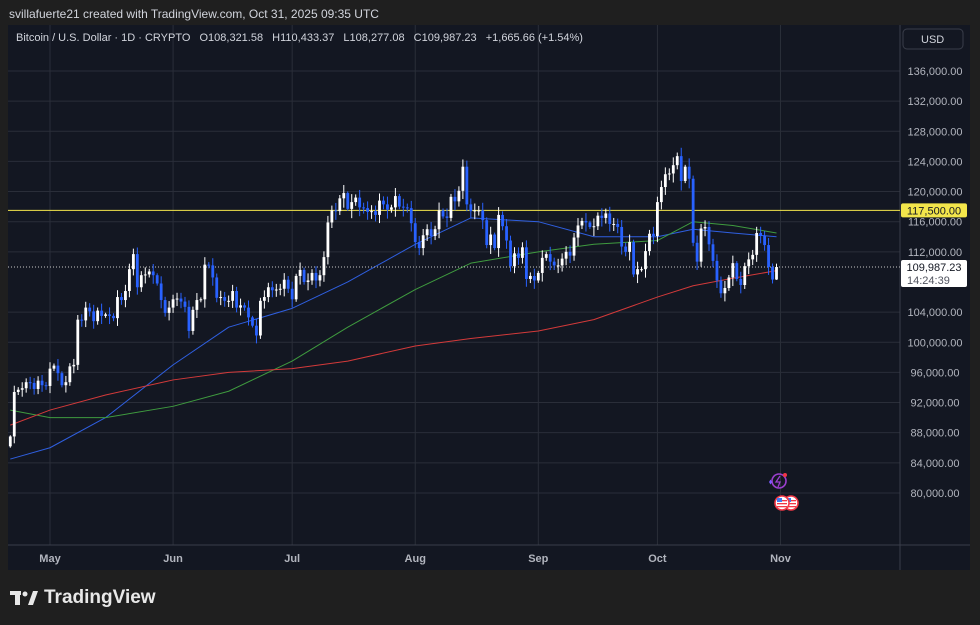 The image size is (980, 625). What do you see at coordinates (173, 559) in the screenshot?
I see `x-tick-label: Jun` at bounding box center [173, 559].